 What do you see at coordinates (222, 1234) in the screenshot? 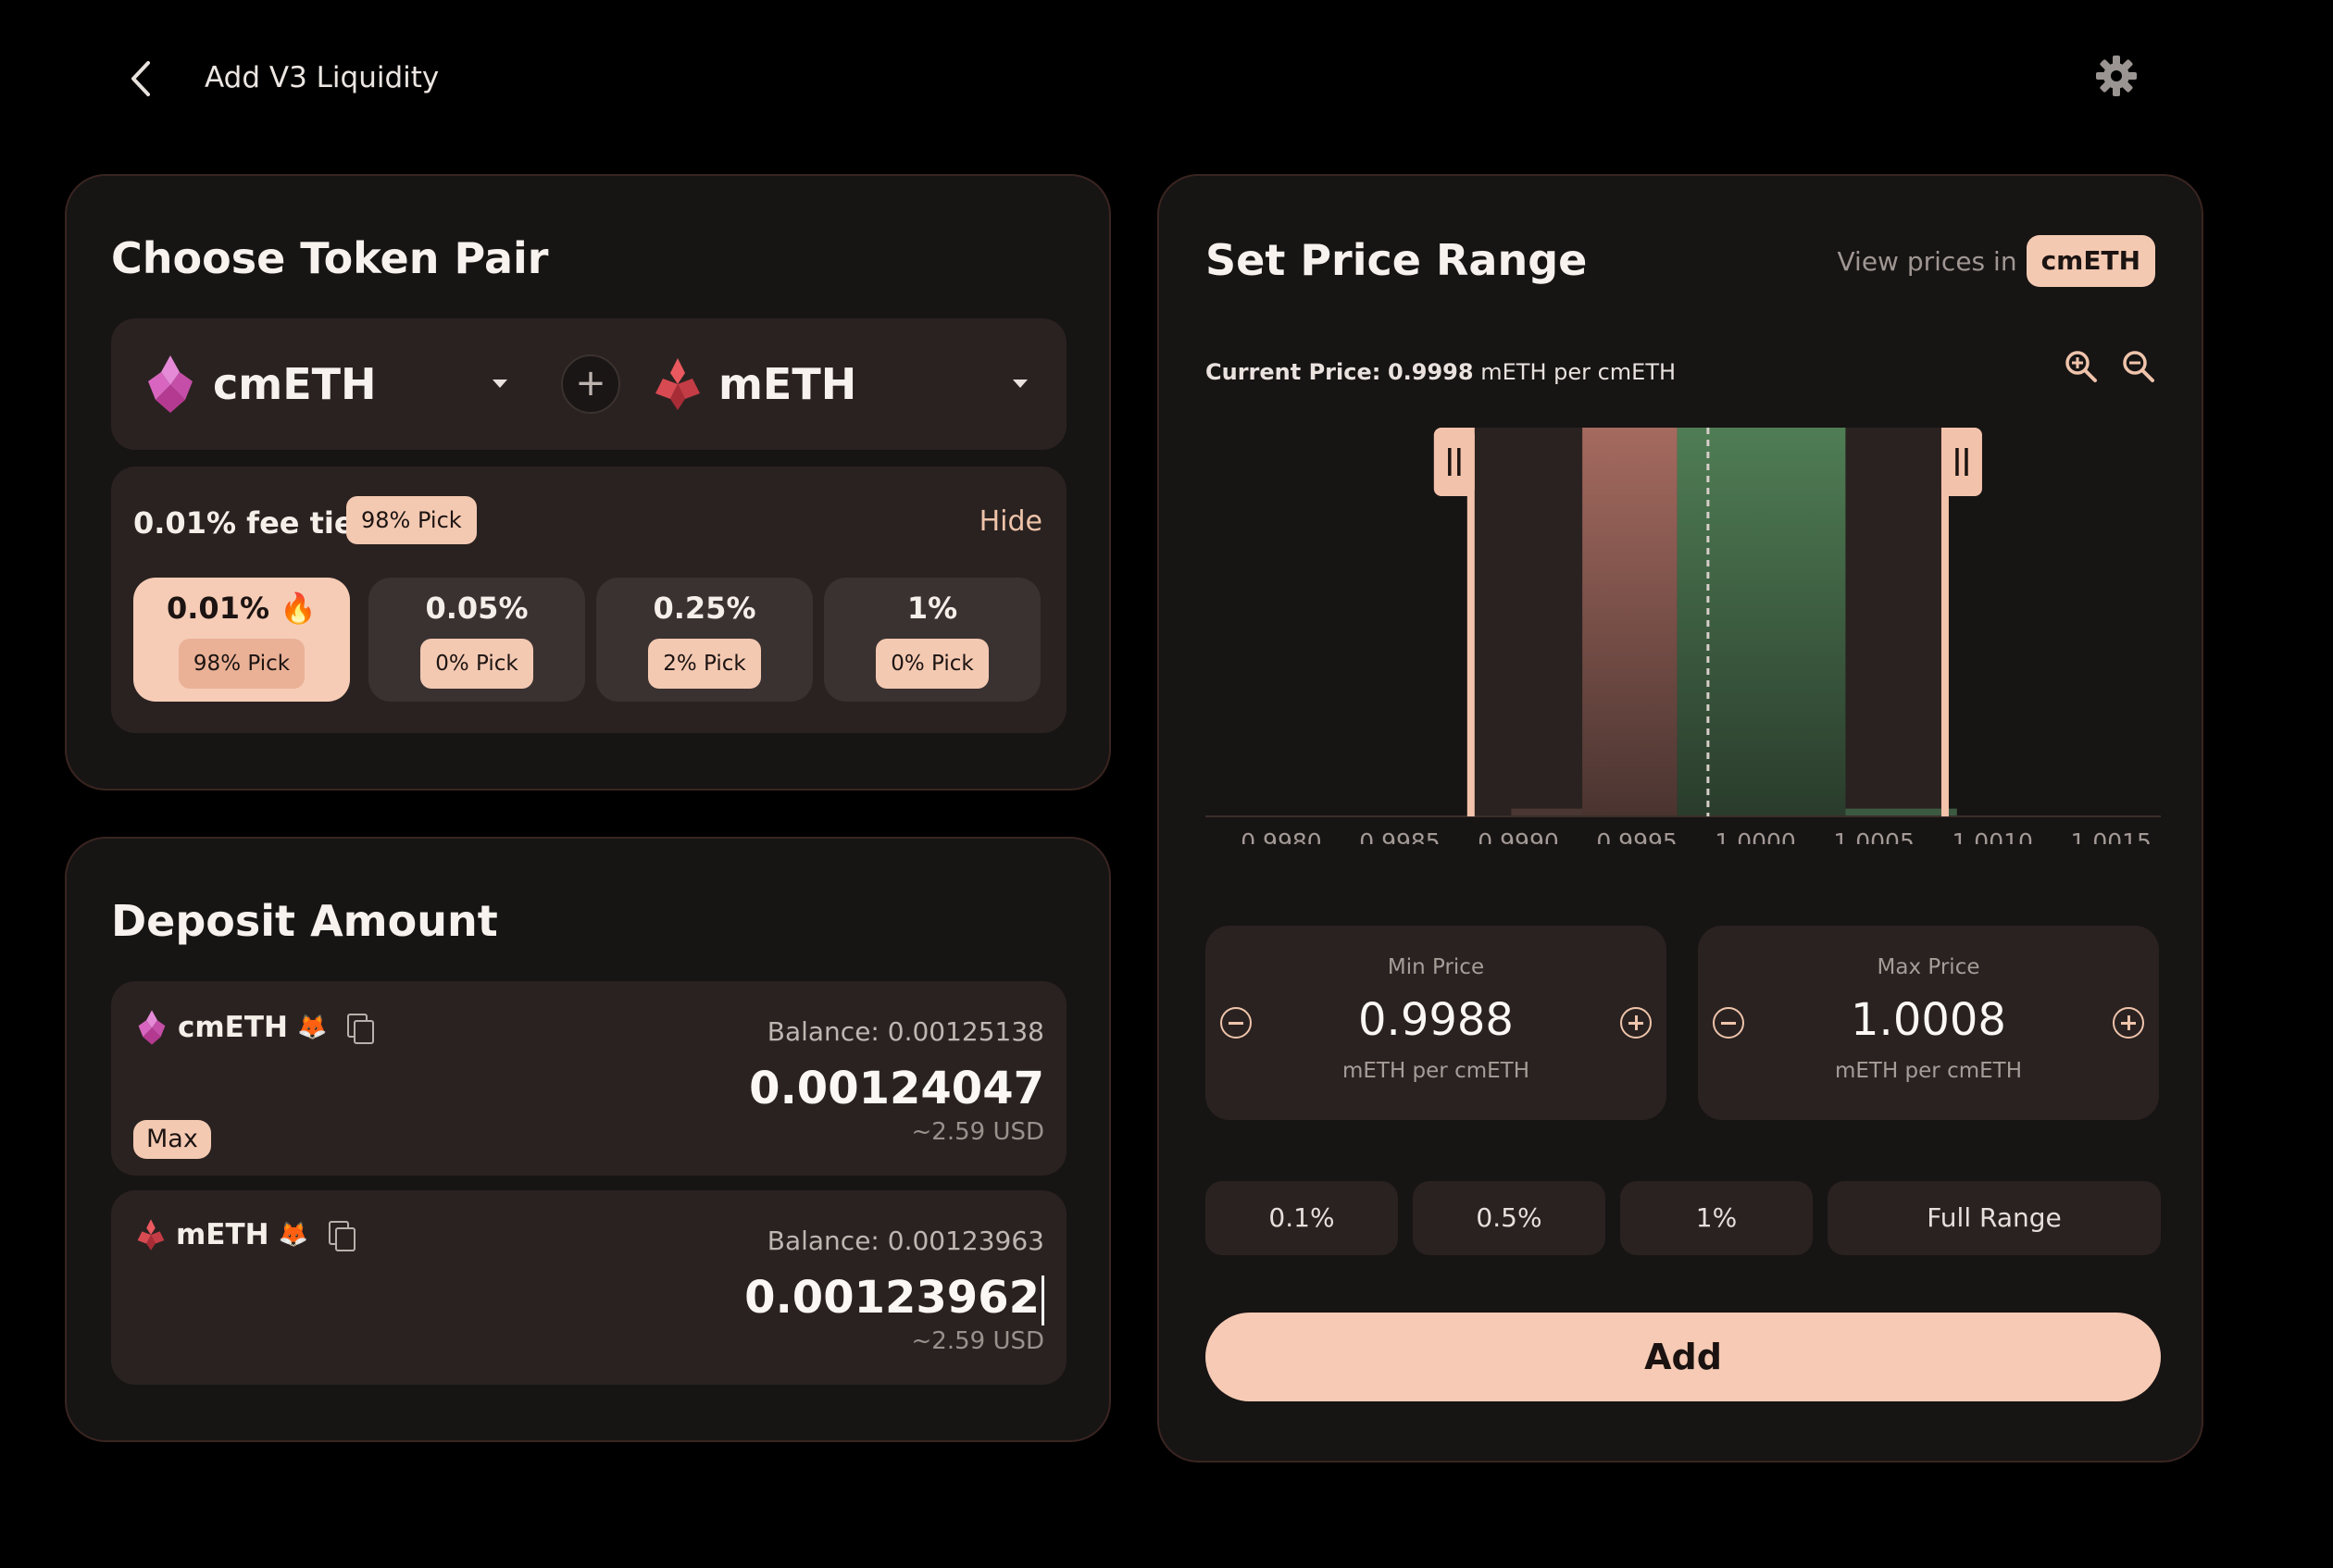
I see `deposit-token-symbol: mETH` at bounding box center [222, 1234].